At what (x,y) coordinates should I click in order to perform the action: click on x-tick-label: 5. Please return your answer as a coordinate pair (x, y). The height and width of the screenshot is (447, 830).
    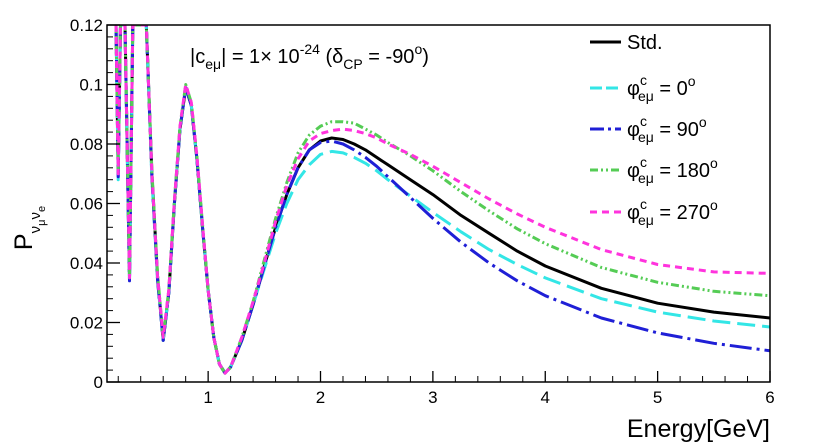
    Looking at the image, I should click on (657, 397).